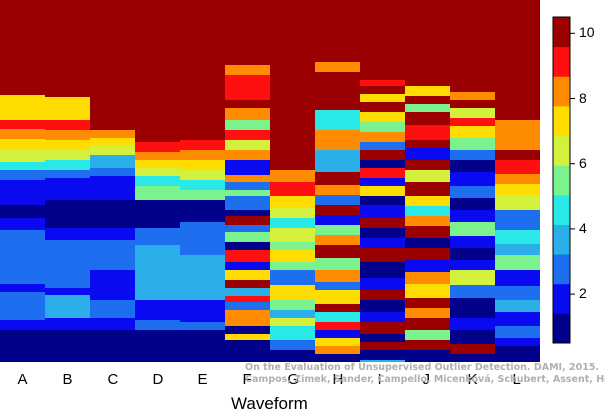 This screenshot has width=605, height=414. Describe the element at coordinates (587, 32) in the screenshot. I see `colorbar-tick-label: 10` at that location.